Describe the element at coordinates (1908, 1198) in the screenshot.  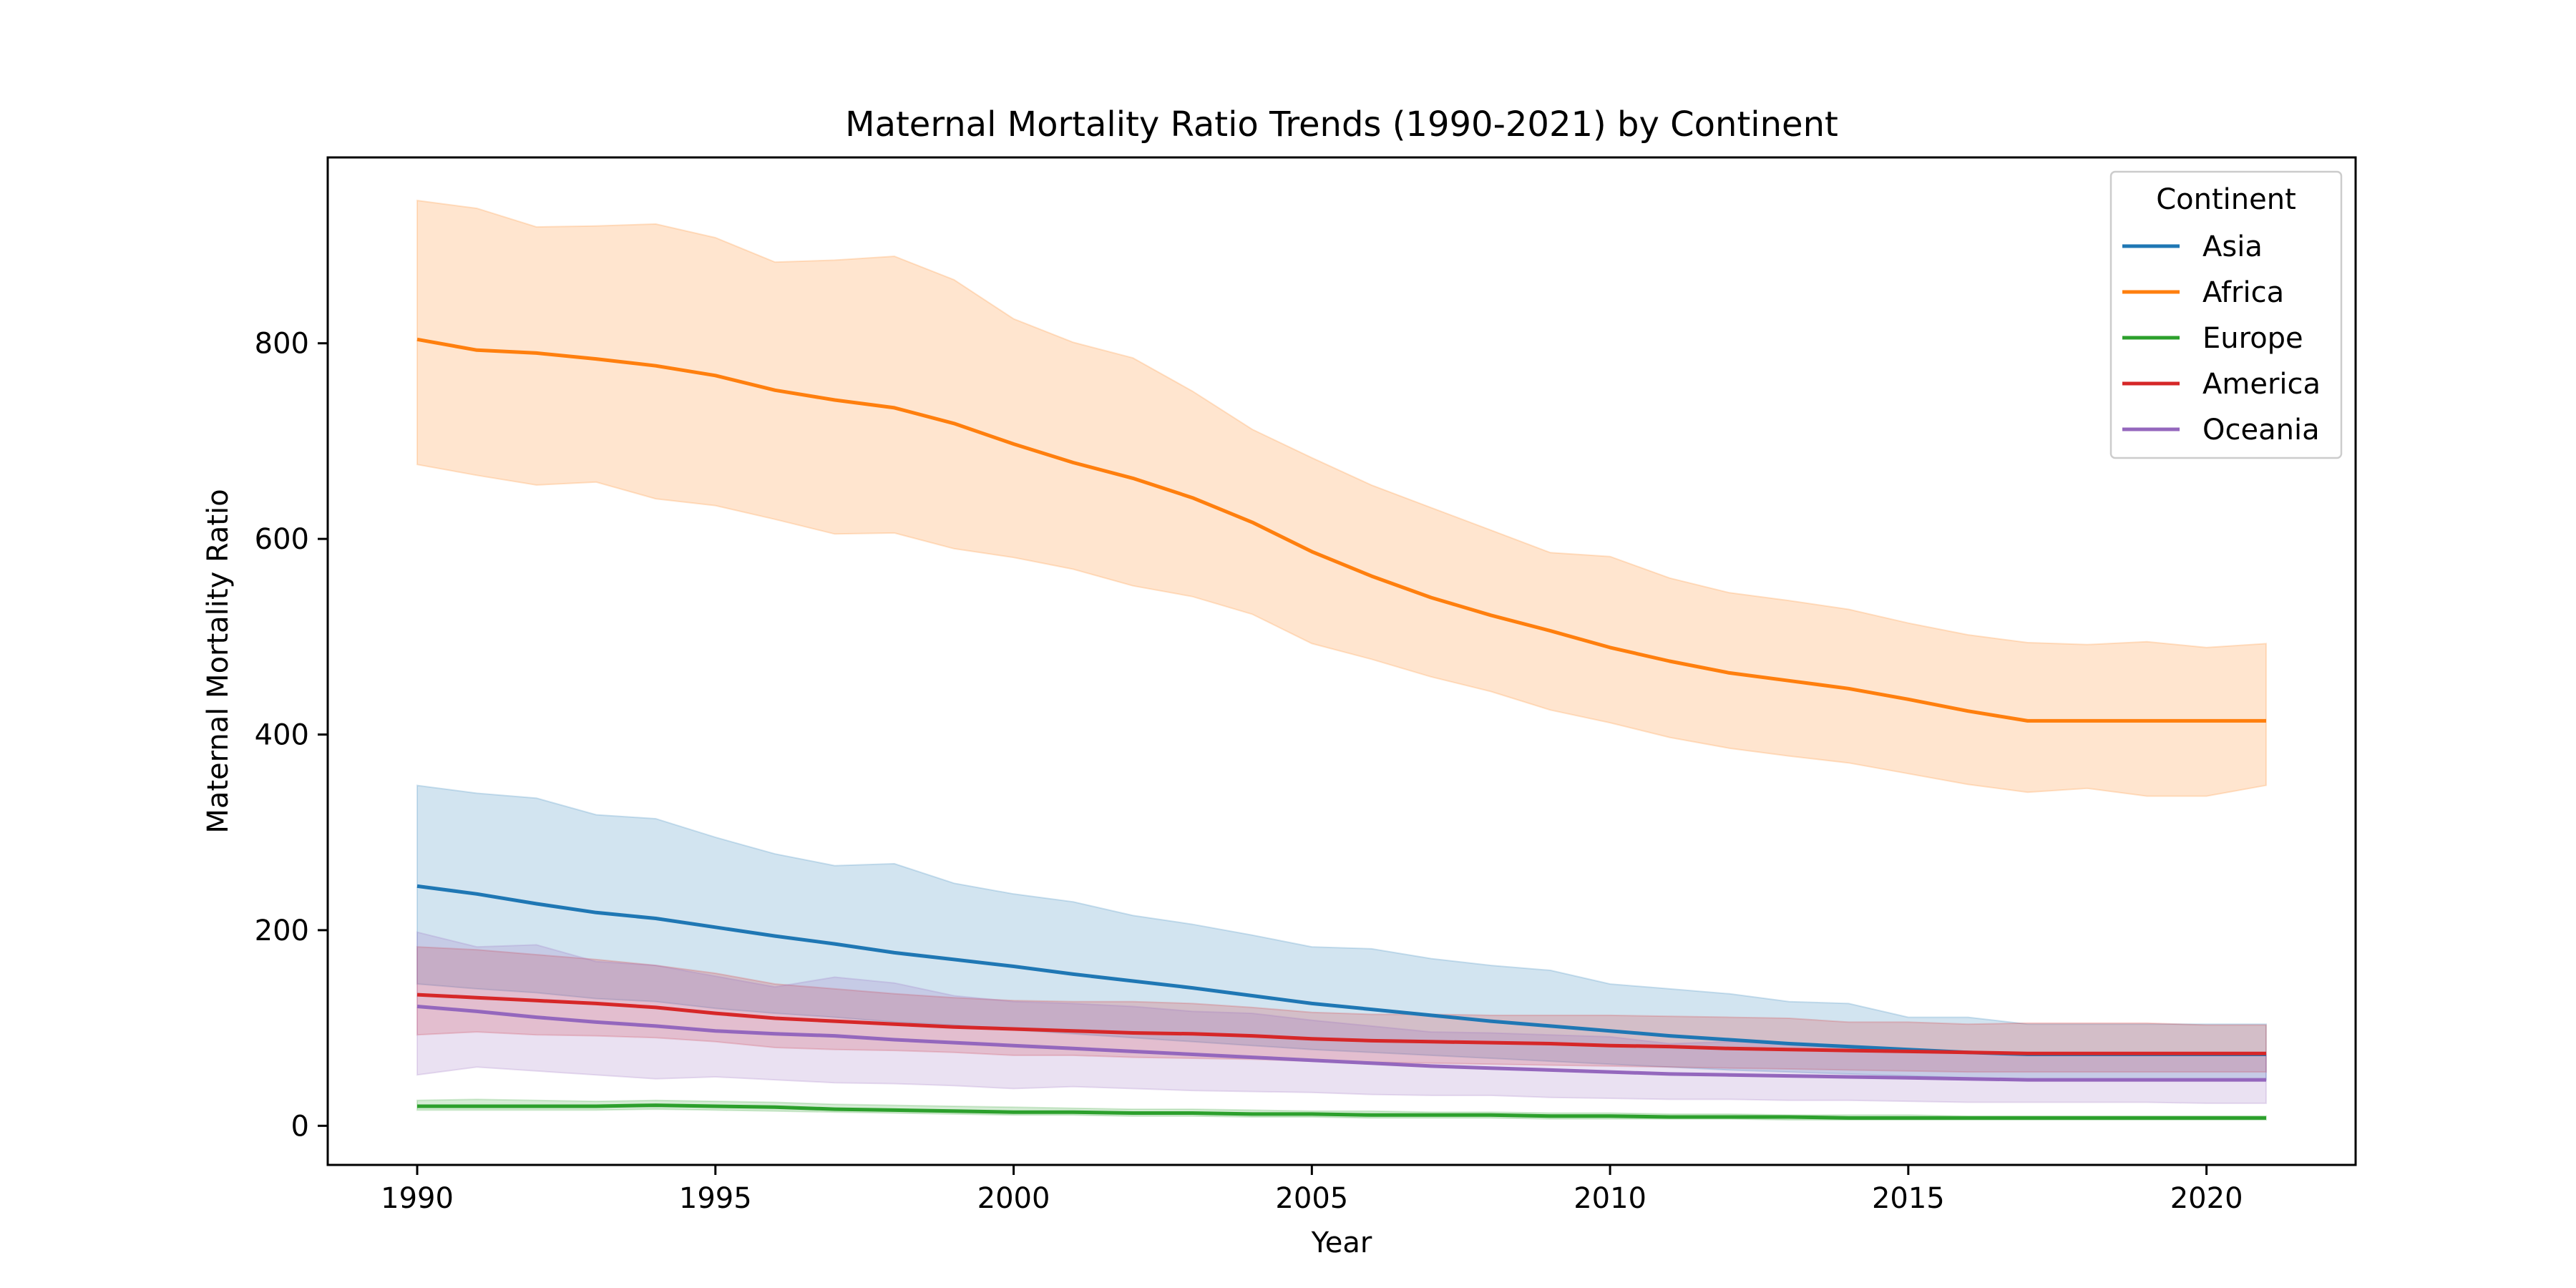
I see `x-tick-label: 2015` at that location.